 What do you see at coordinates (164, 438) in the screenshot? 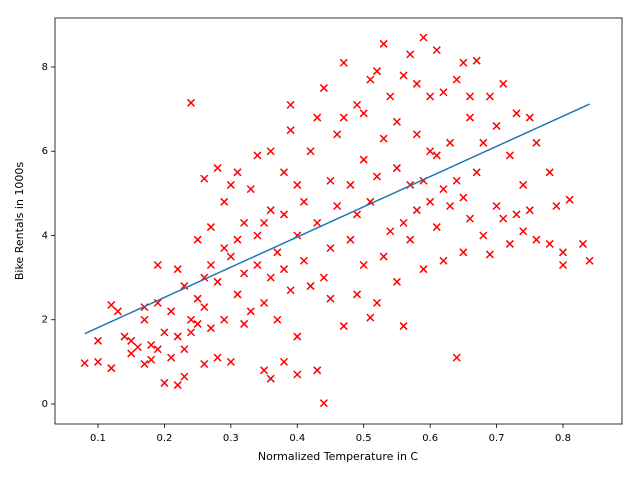
I see `x-tick-label: 0.2` at bounding box center [164, 438].